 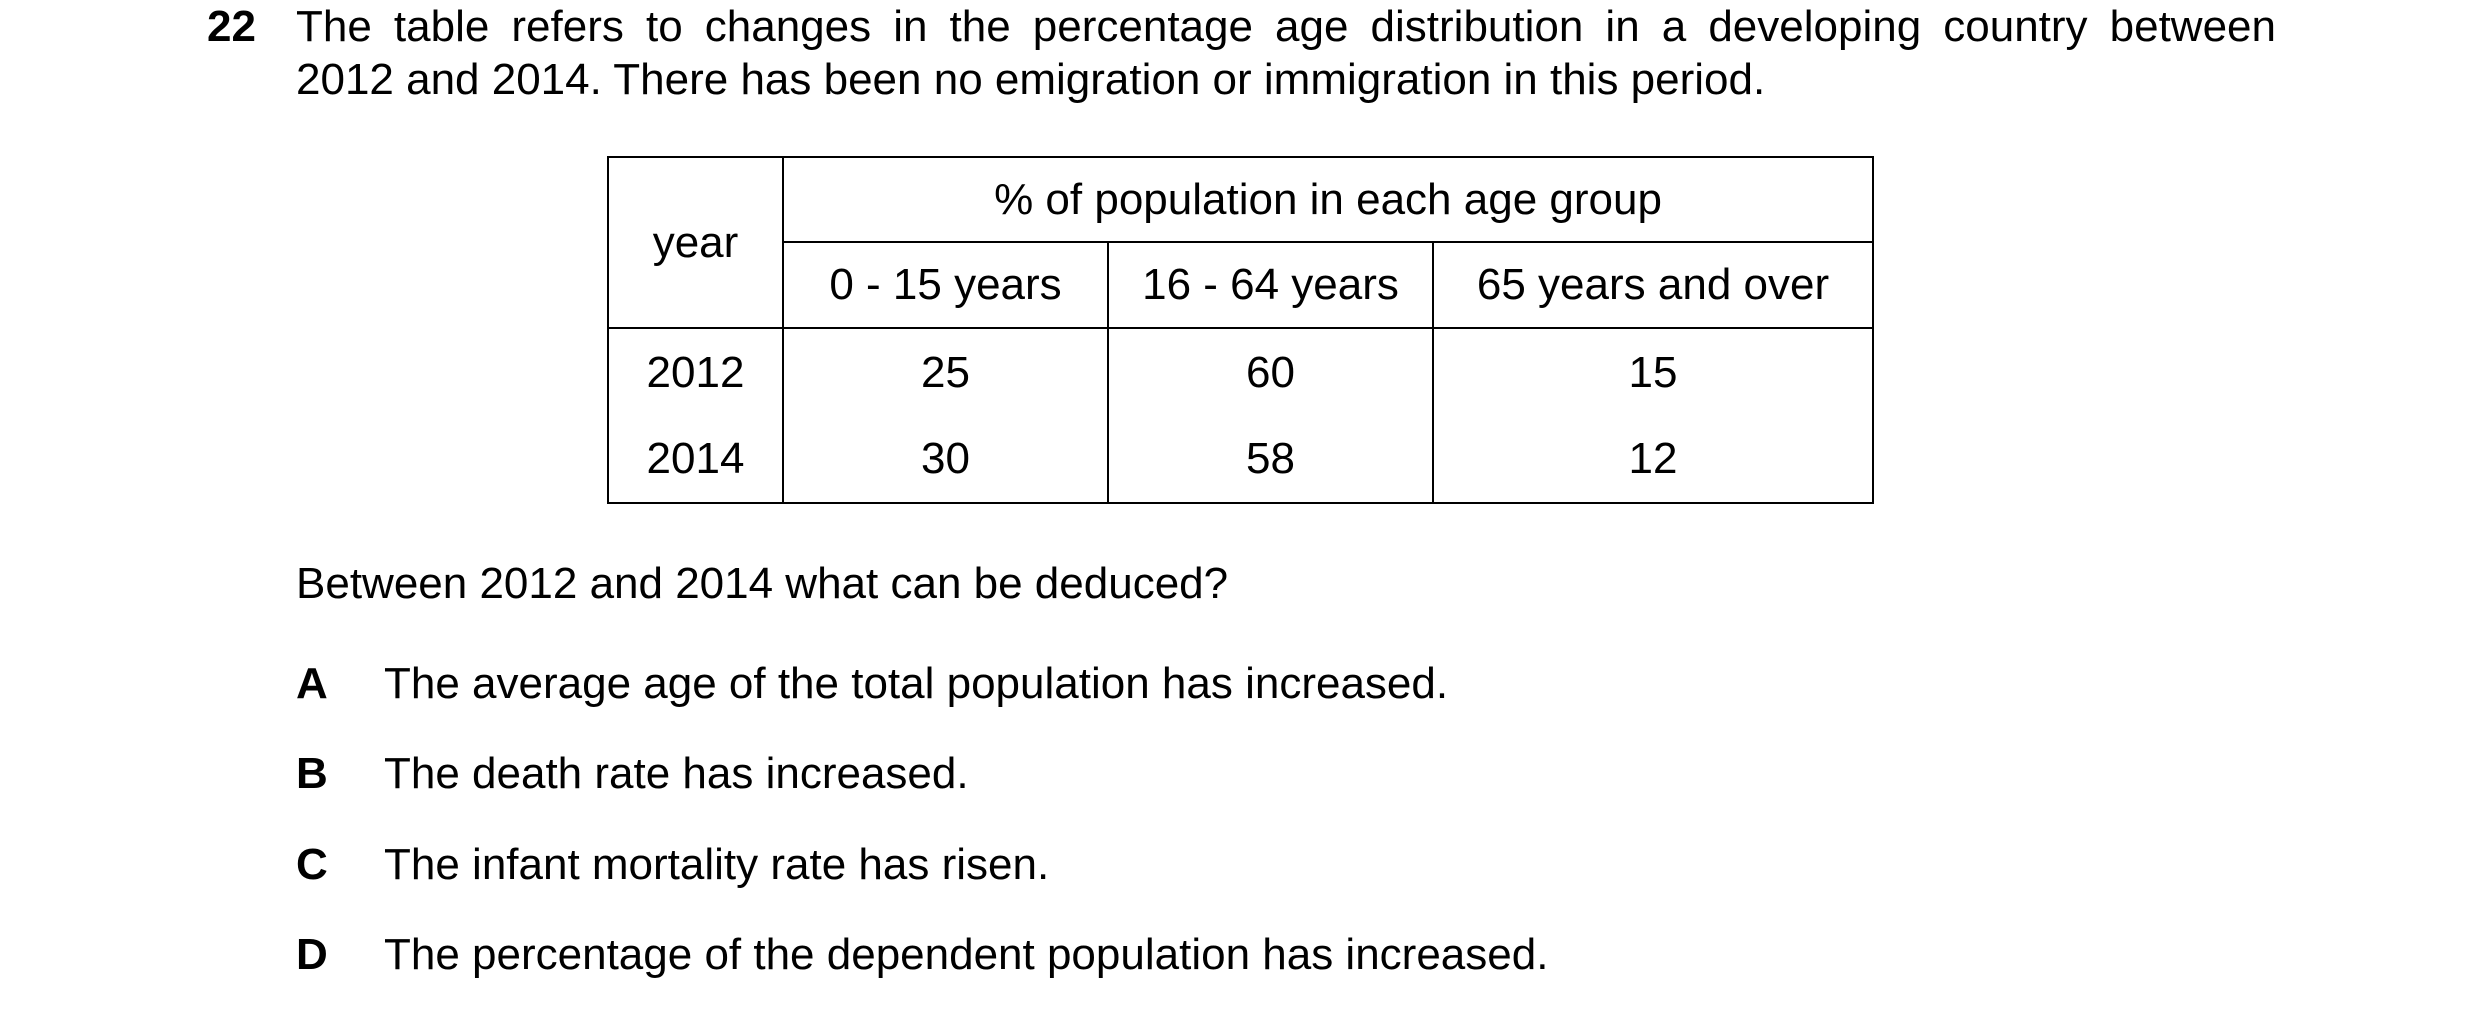 I want to click on value-cell: 15, so click(x=1653, y=371).